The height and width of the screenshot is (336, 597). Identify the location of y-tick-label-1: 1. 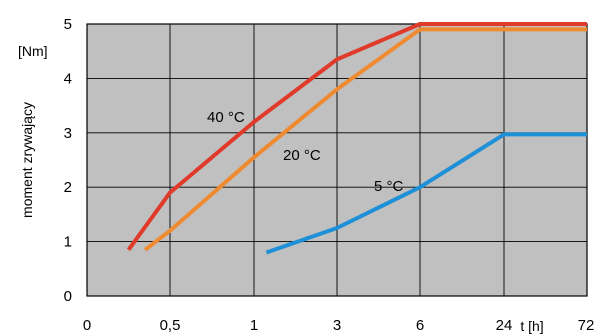
(68, 242).